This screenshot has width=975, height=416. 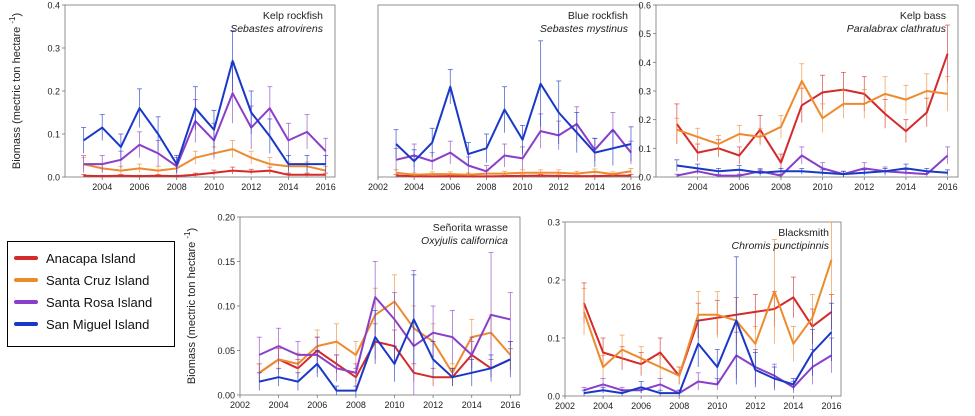 What do you see at coordinates (464, 241) in the screenshot?
I see `chart-subtitle: Oxyjulis californica` at bounding box center [464, 241].